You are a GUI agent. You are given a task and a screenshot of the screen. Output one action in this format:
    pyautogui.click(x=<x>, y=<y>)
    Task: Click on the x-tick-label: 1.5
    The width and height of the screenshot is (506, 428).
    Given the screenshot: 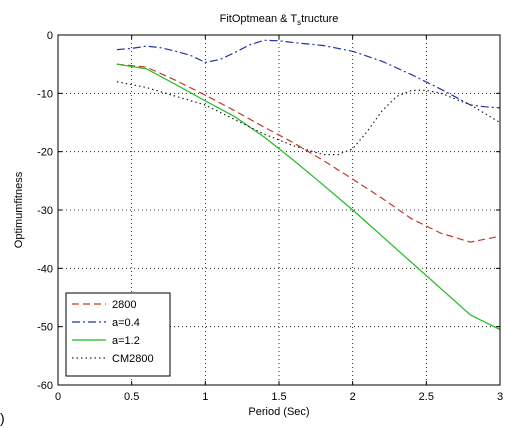 What is the action you would take?
    pyautogui.click(x=278, y=397)
    